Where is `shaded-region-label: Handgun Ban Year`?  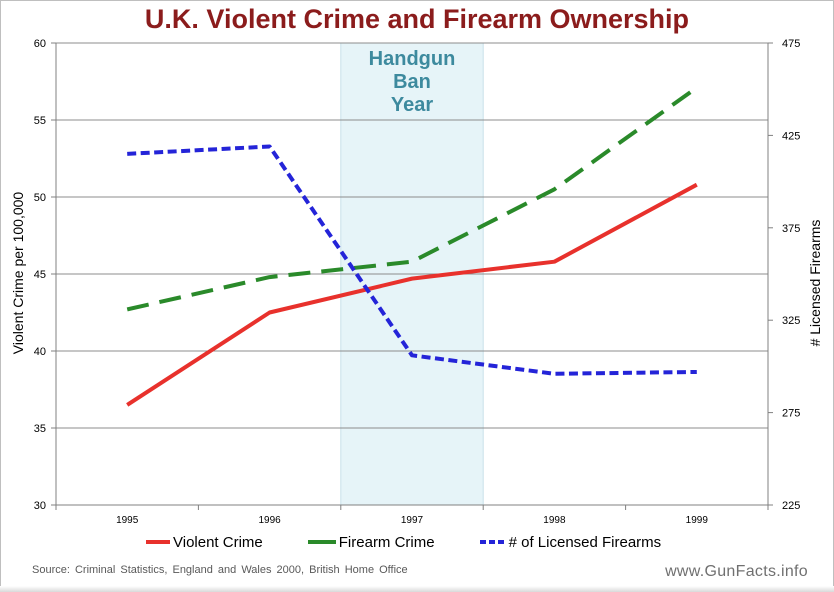
shaded-region-label: Handgun Ban Year is located at coordinates (412, 82).